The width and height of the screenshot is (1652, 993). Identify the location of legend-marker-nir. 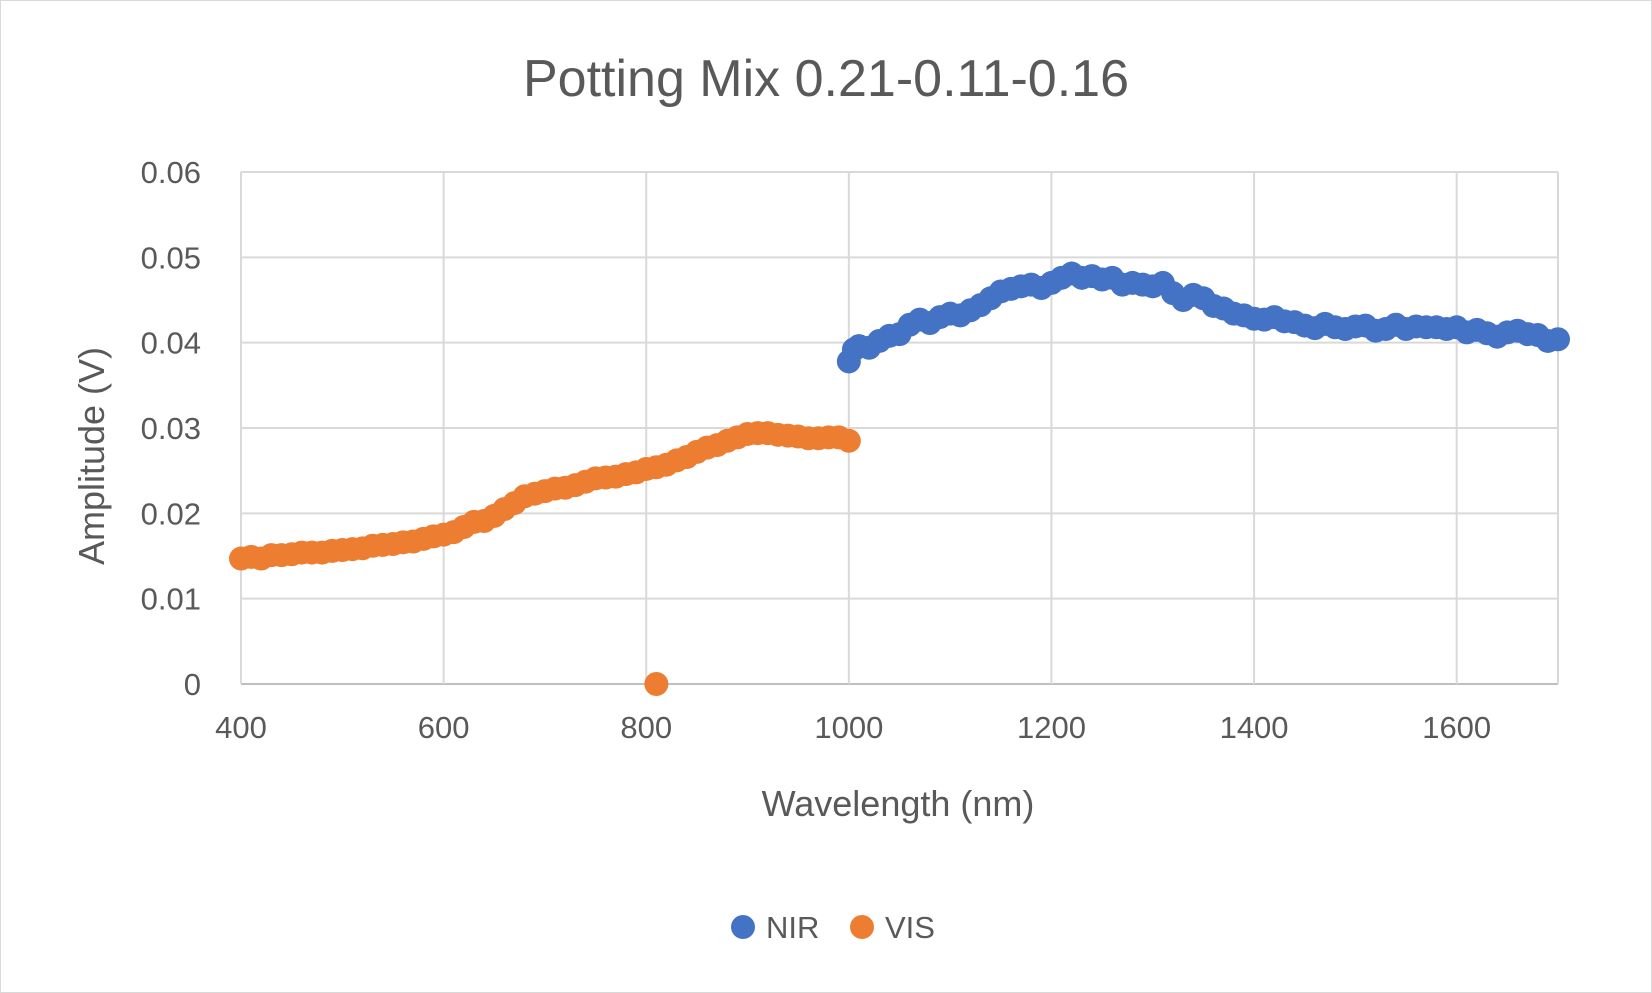
(743, 927).